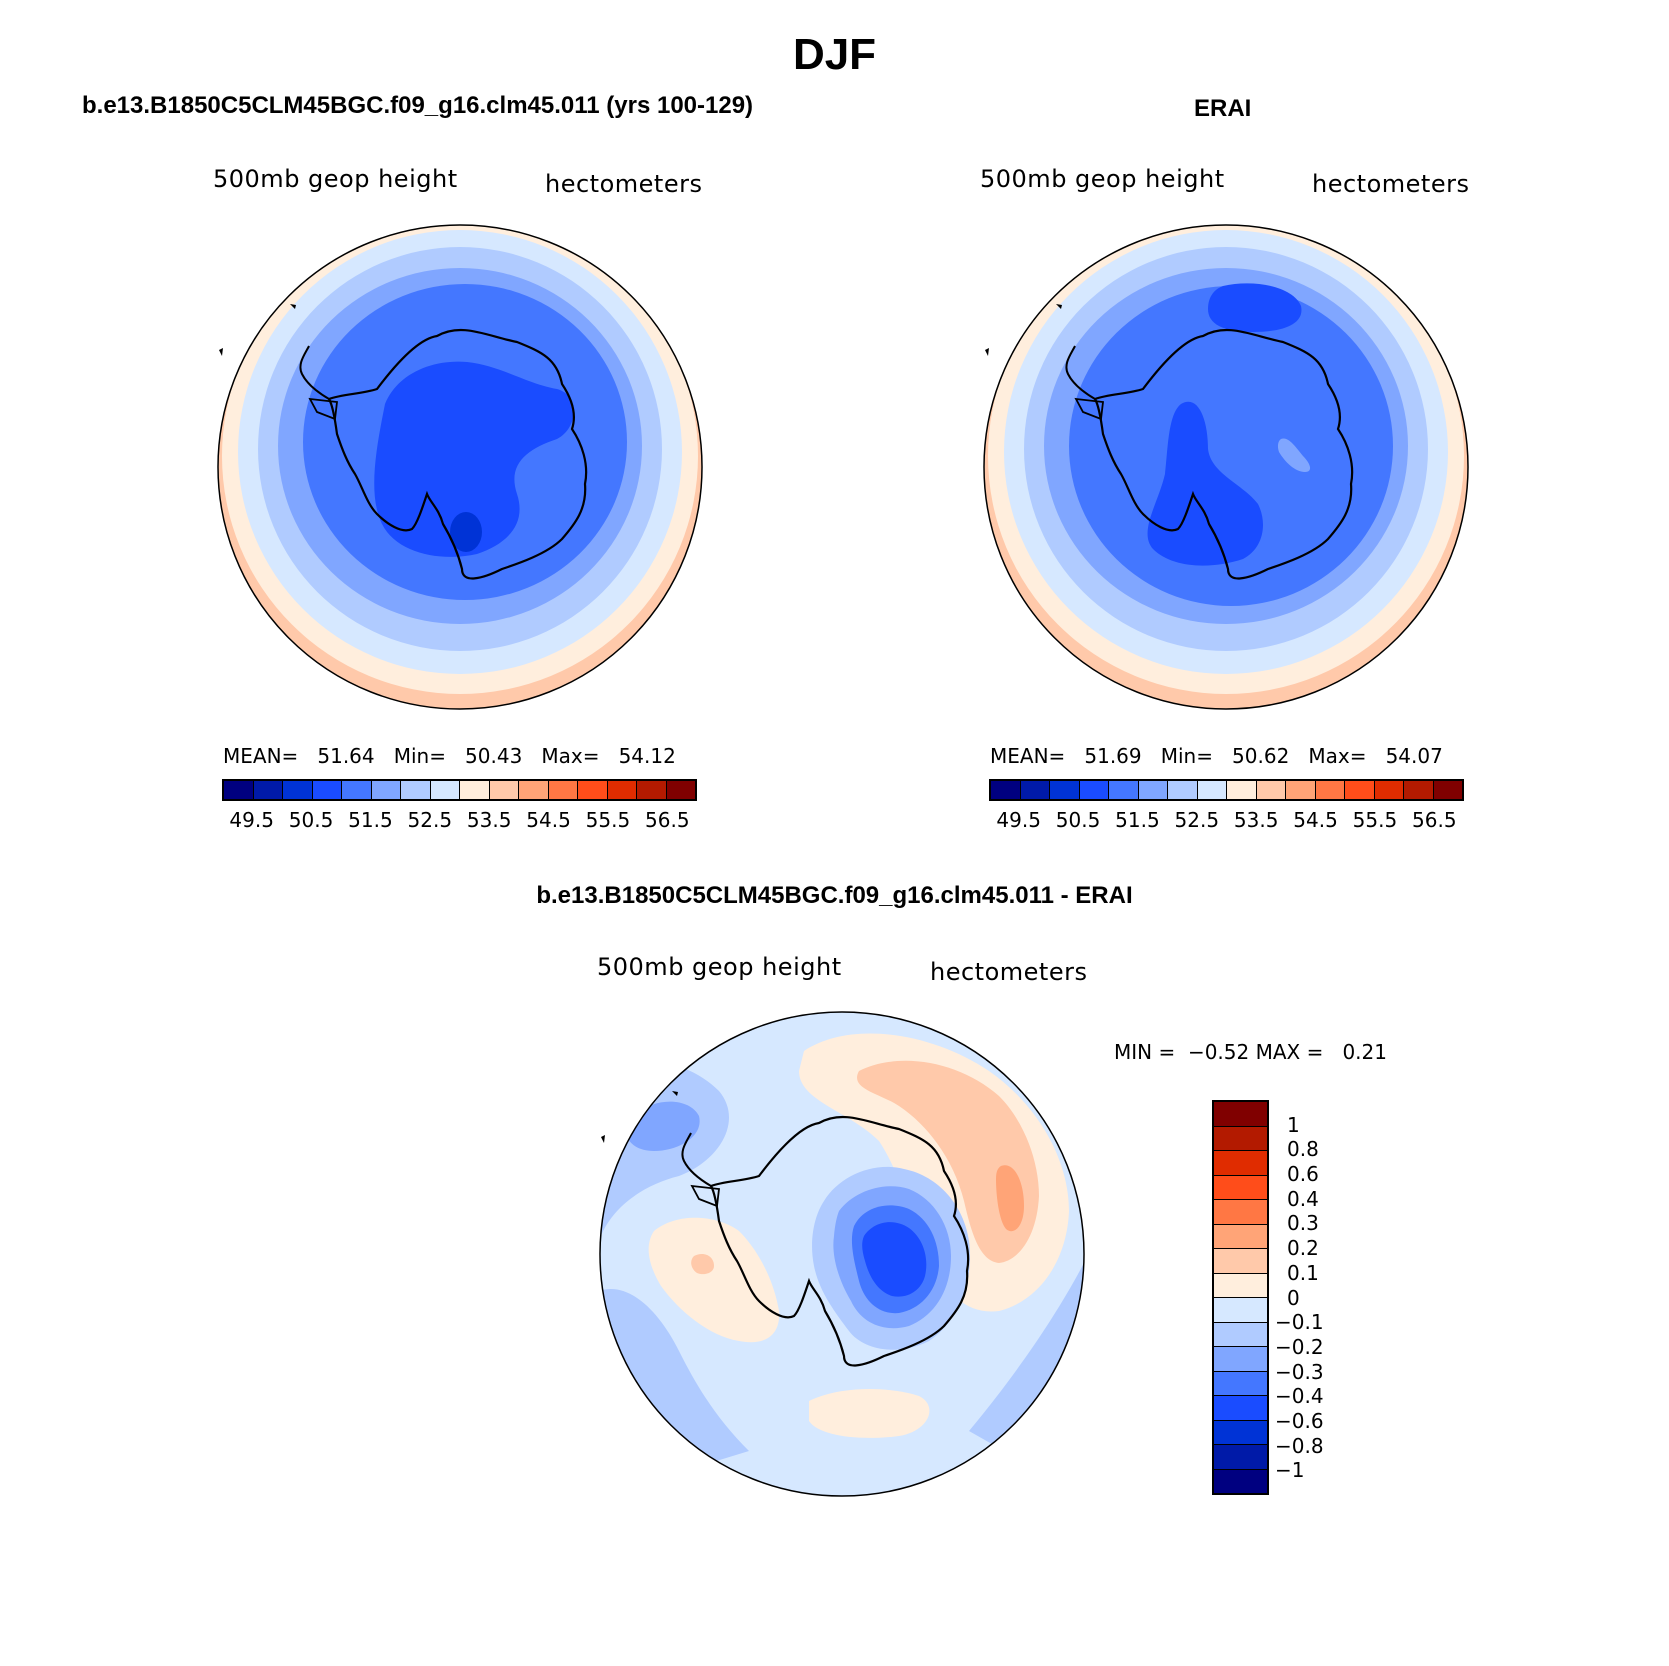  I want to click on panel2-colorbar-labels: 49.5 50.5 51.5 52.5 53.5 54.5 55.5 56.5, so click(1226, 821).